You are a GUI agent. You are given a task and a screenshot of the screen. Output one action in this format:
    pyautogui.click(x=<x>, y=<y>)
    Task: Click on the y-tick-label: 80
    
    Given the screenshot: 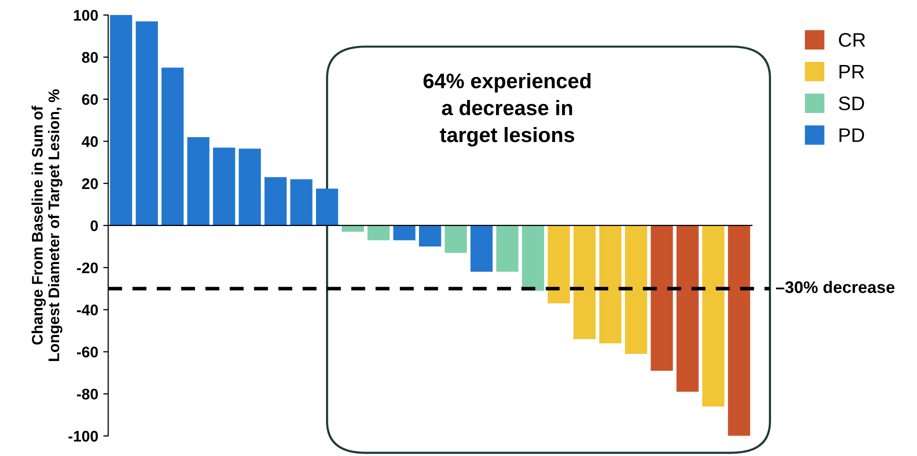 What is the action you would take?
    pyautogui.click(x=90, y=57)
    